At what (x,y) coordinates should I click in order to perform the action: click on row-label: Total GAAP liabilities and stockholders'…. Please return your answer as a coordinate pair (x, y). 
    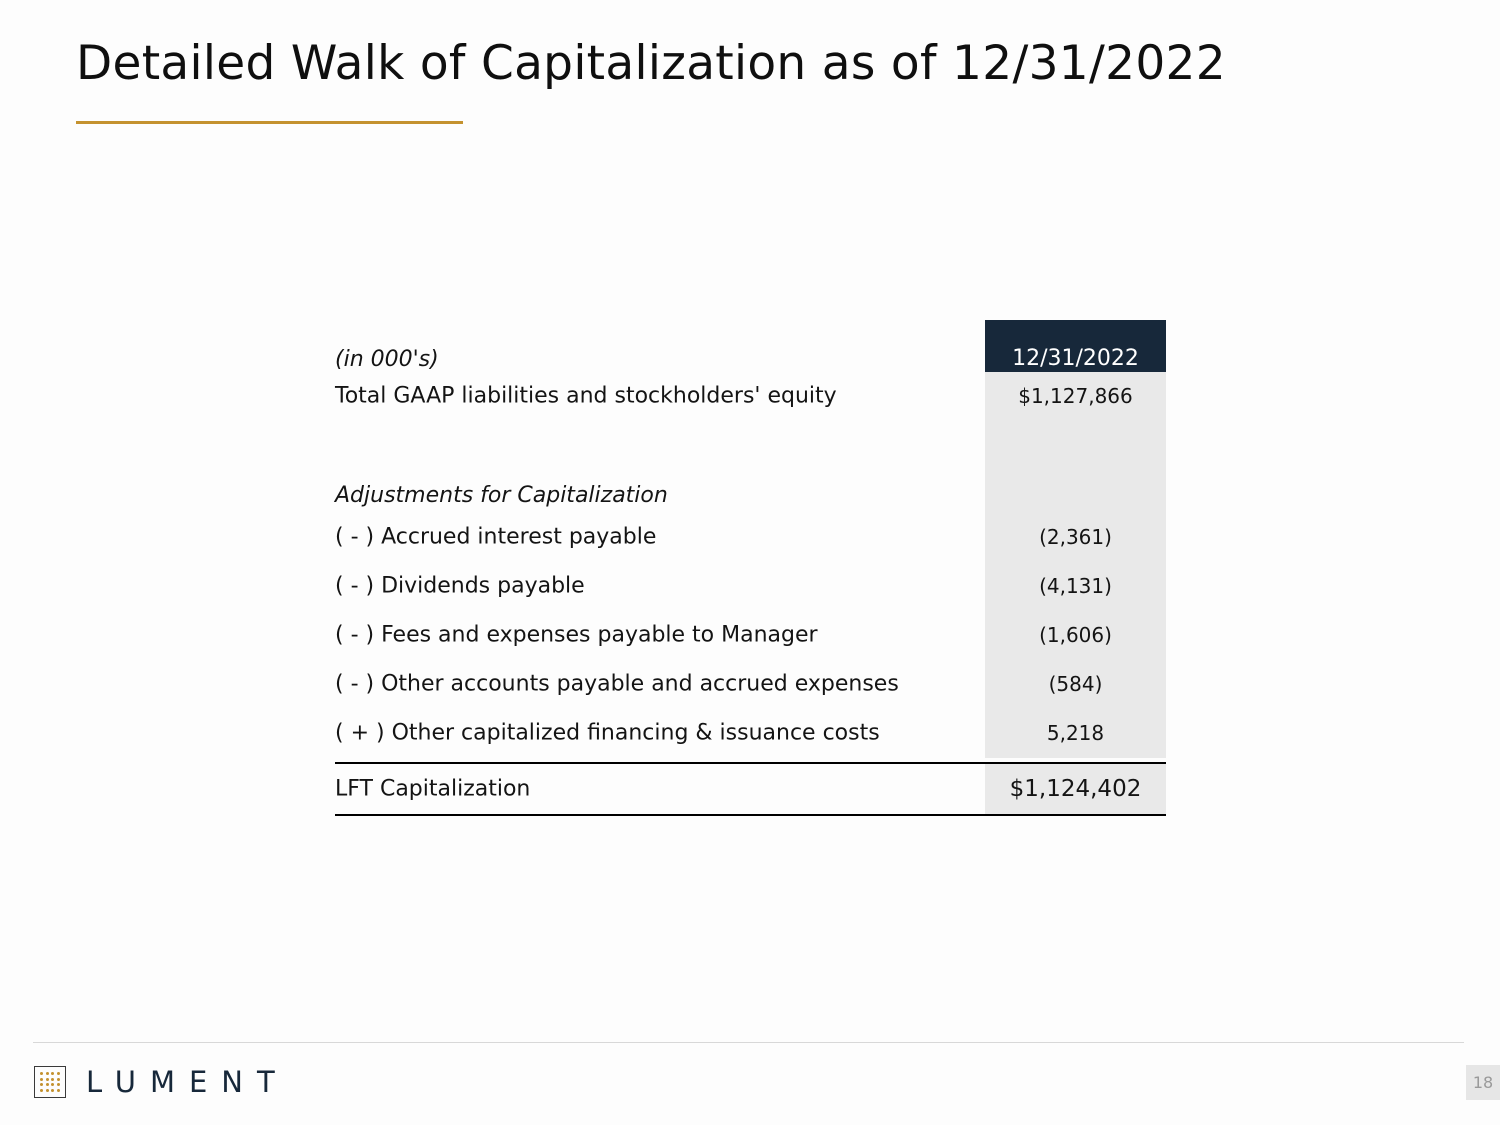
    Looking at the image, I should click on (586, 396).